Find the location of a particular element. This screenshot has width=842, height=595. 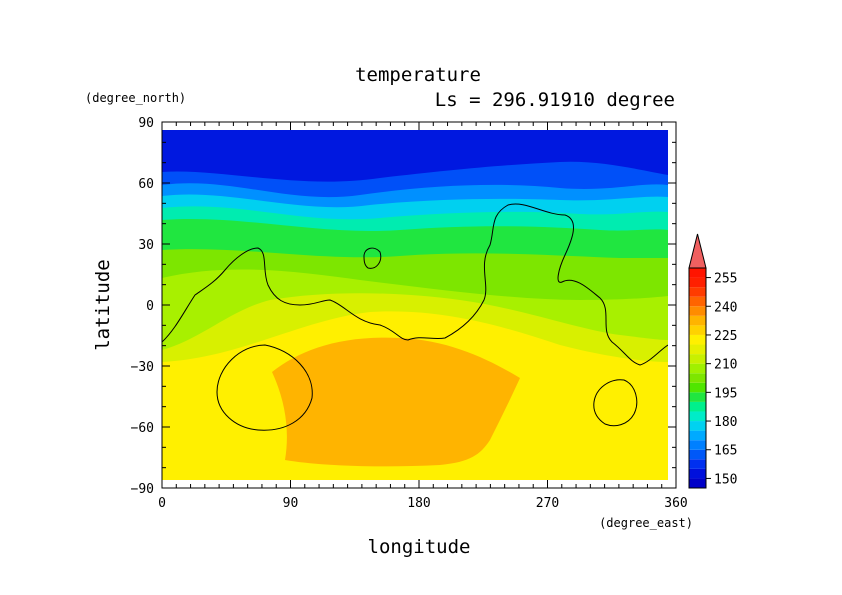

x-tick-label: 180 is located at coordinates (418, 503).